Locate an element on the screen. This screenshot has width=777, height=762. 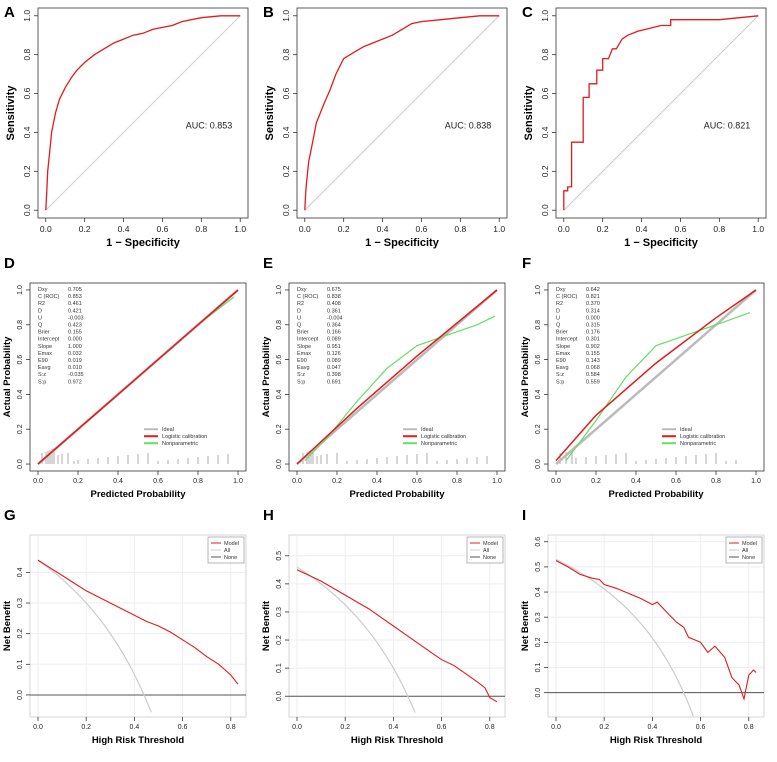
stat-value: 0.010 is located at coordinates (75, 368).